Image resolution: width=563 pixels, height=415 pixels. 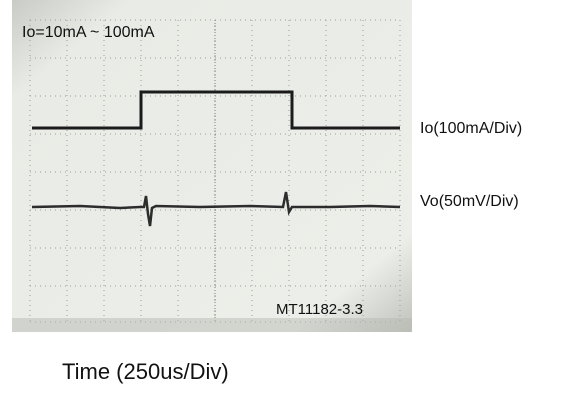 What do you see at coordinates (319, 309) in the screenshot?
I see `model-label: MT11182-3.3` at bounding box center [319, 309].